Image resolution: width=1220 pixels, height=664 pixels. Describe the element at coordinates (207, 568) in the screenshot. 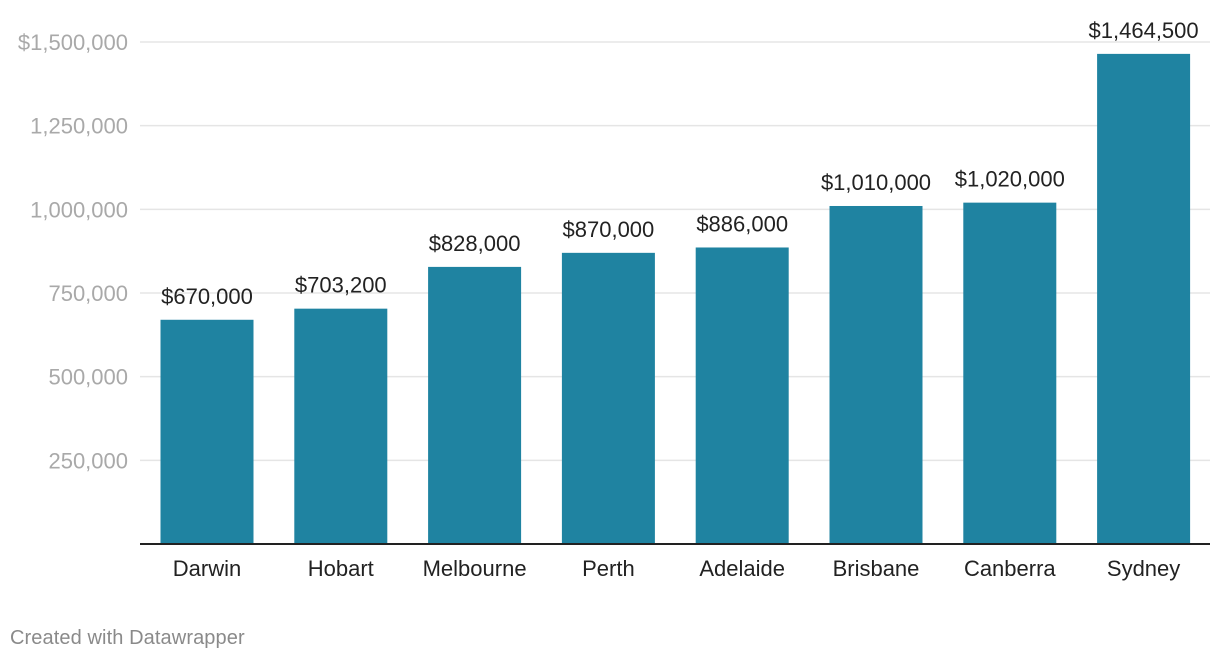

I see `x-category-label: Darwin` at that location.